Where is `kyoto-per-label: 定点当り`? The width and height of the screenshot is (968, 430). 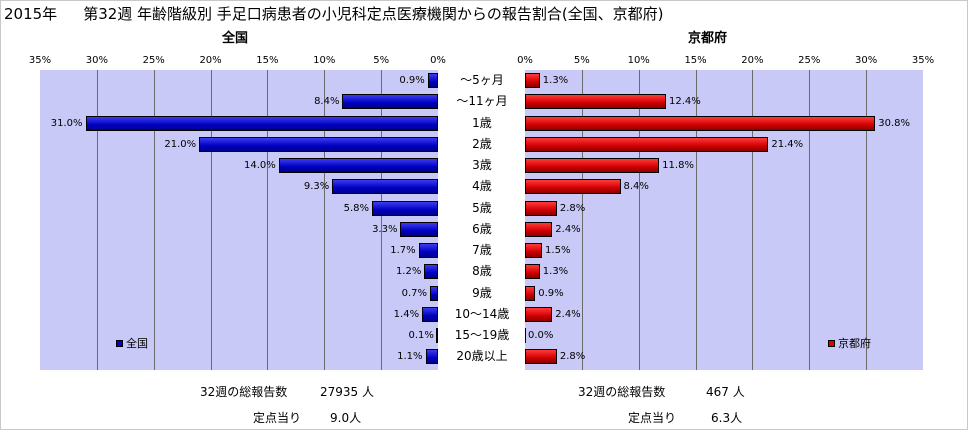 kyoto-per-label: 定点当り is located at coordinates (652, 418).